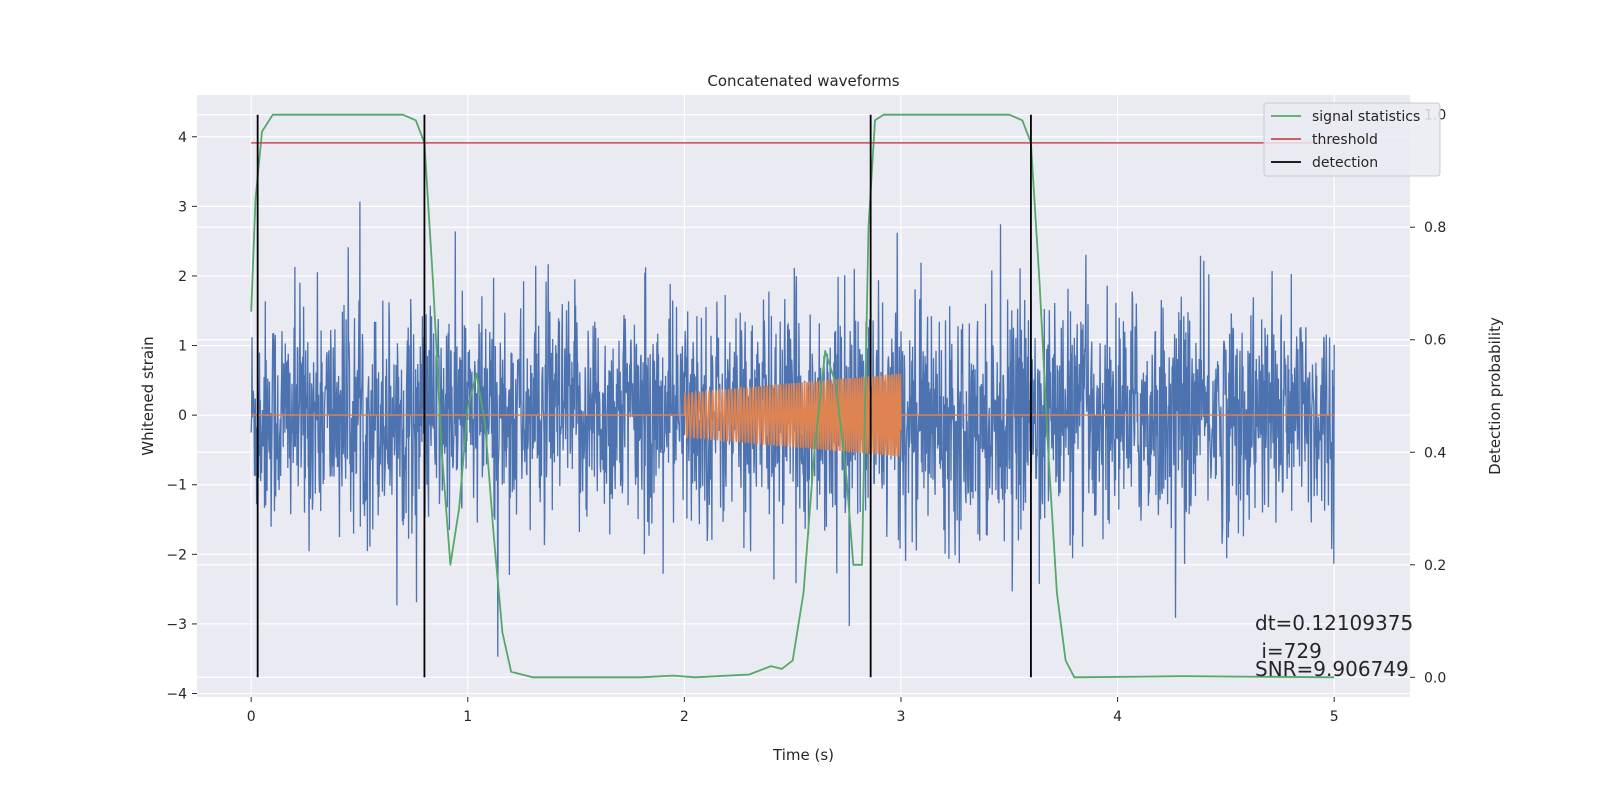  Describe the element at coordinates (1435, 453) in the screenshot. I see `y-tick-label-right: 0.4` at that location.